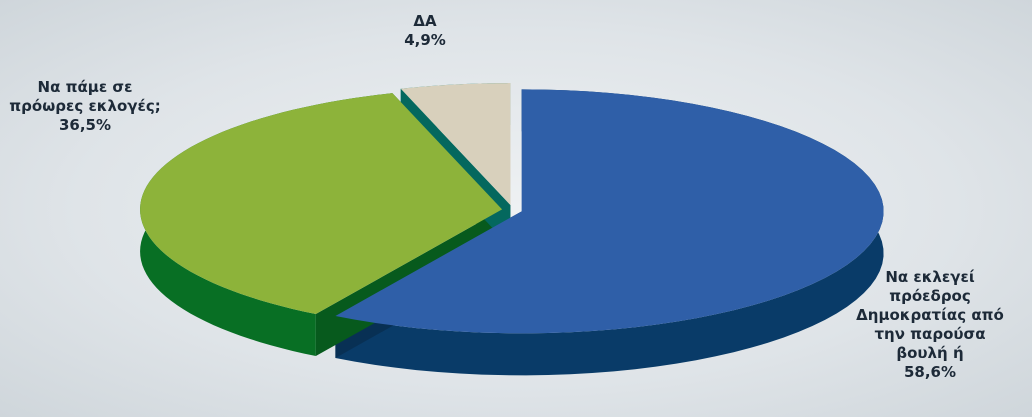  What do you see at coordinates (425, 21) in the screenshot?
I see `category-label: ΔΑ` at bounding box center [425, 21].